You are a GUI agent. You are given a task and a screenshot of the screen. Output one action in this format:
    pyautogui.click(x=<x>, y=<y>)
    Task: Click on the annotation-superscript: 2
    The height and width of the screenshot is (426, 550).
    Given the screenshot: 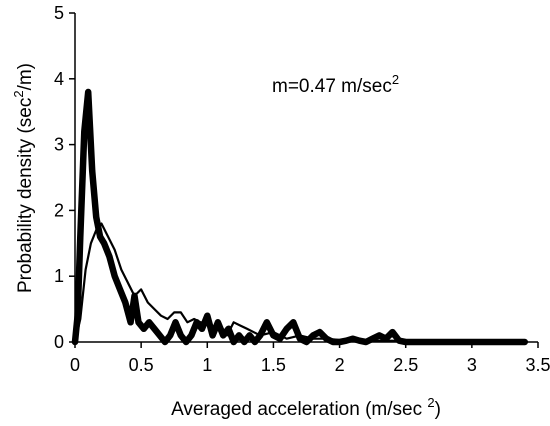 What is the action you would take?
    pyautogui.click(x=395, y=79)
    